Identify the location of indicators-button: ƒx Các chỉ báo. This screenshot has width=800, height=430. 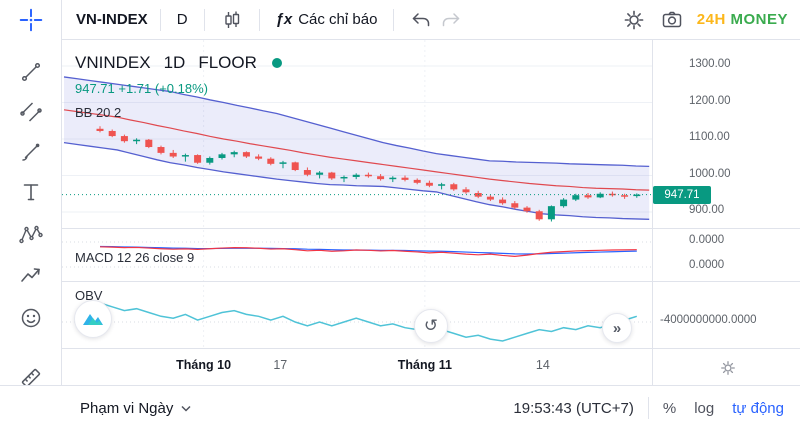
(327, 19).